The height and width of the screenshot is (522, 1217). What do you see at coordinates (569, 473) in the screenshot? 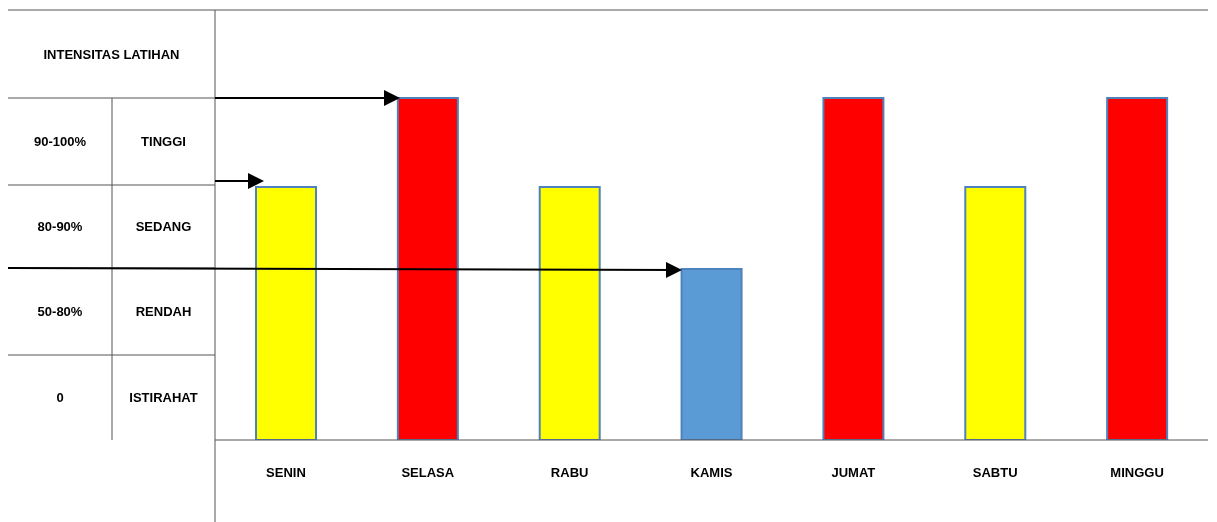
I see `x-tick-label: RABU` at bounding box center [569, 473].